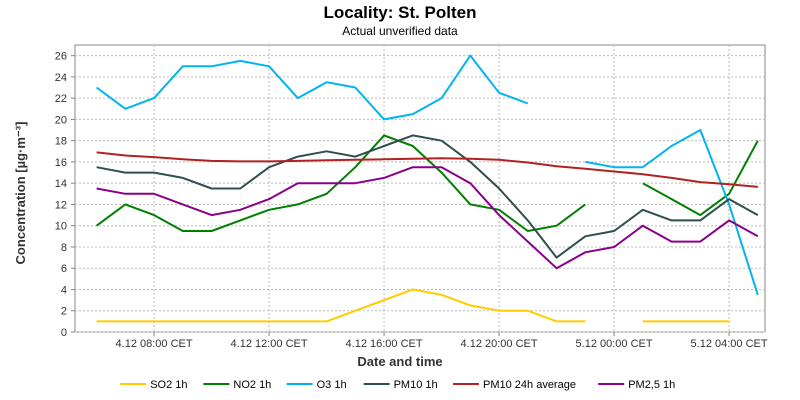 The width and height of the screenshot is (800, 400). Describe the element at coordinates (416, 385) in the screenshot. I see `legend-label-pm10-1h: PM10 1h` at that location.